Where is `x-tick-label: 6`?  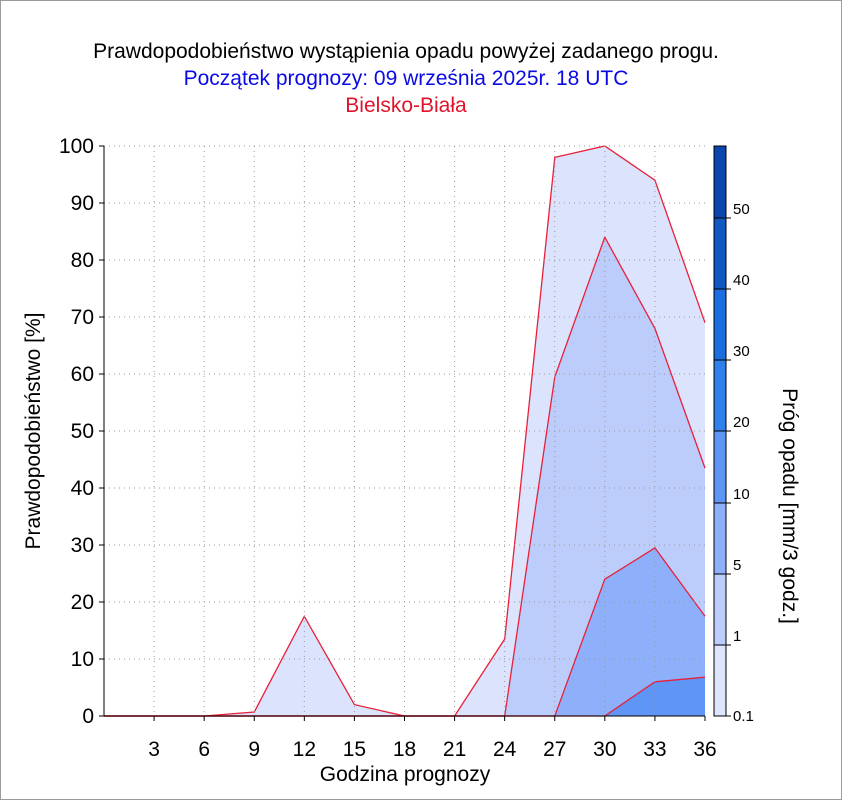
x-tick-label: 6 is located at coordinates (204, 749).